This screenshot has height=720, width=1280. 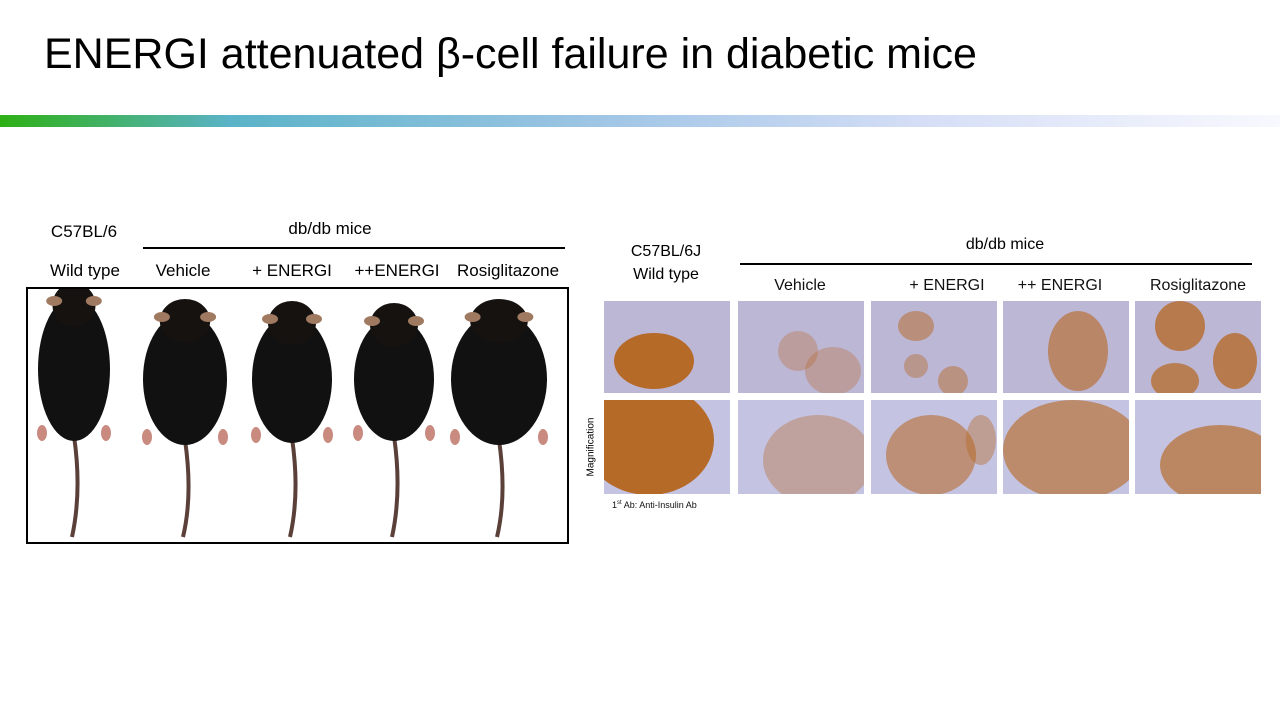 What do you see at coordinates (659, 505) in the screenshot?
I see `caption-text: Ab: Anti-Insulin Ab` at bounding box center [659, 505].